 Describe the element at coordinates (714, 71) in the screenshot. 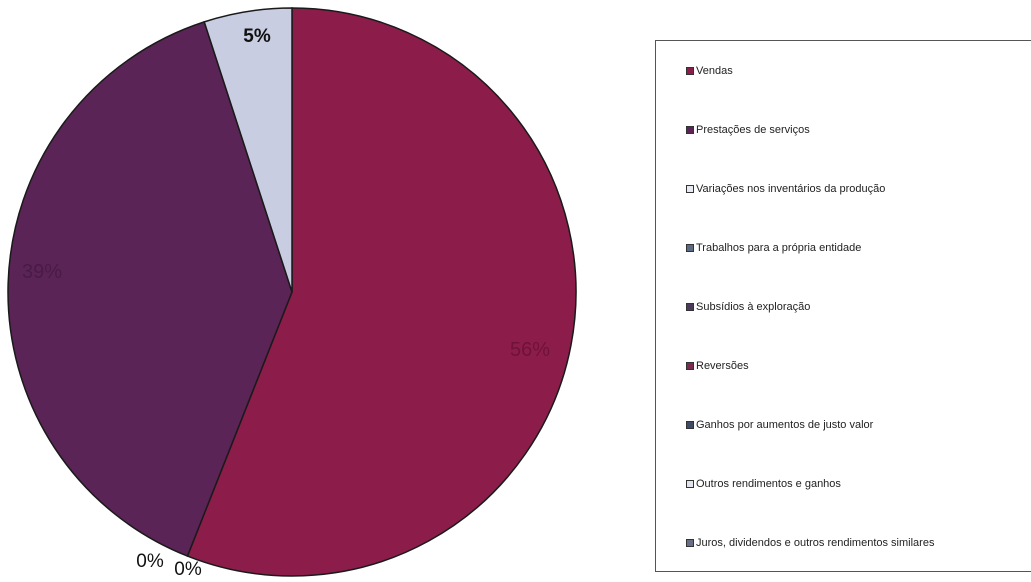

I see `legend-label: Vendas` at that location.